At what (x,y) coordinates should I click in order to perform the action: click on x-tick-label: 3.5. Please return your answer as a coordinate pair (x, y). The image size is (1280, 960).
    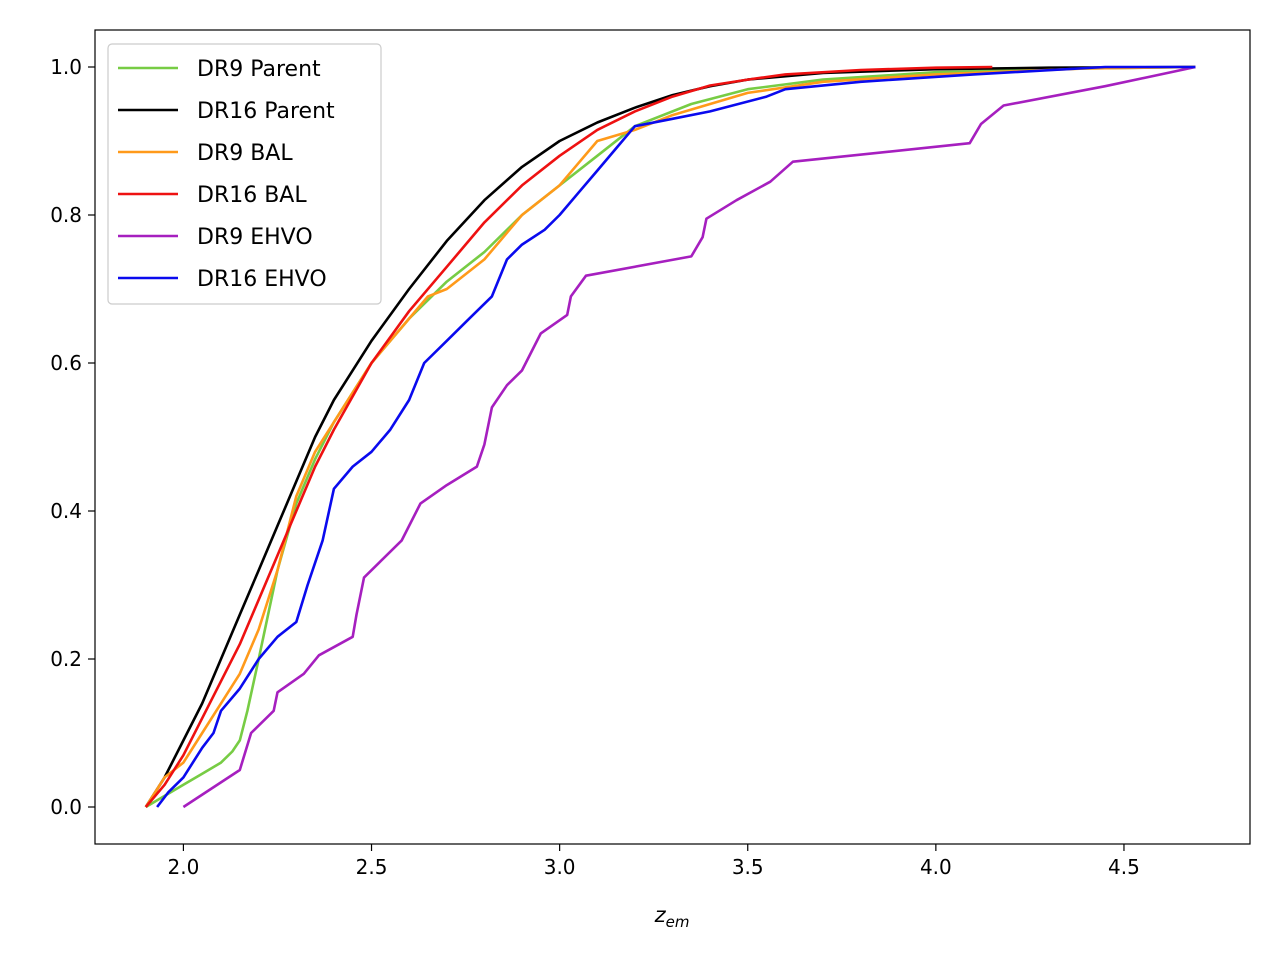
    Looking at the image, I should click on (748, 867).